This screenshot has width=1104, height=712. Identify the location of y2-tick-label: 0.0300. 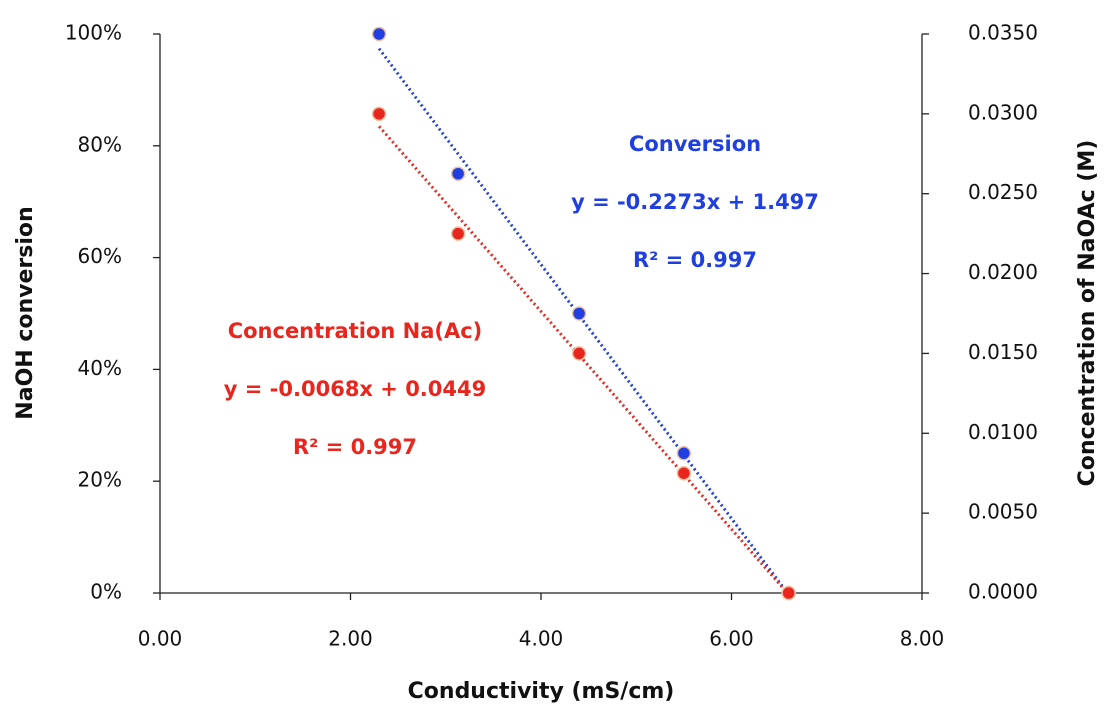
(1003, 112).